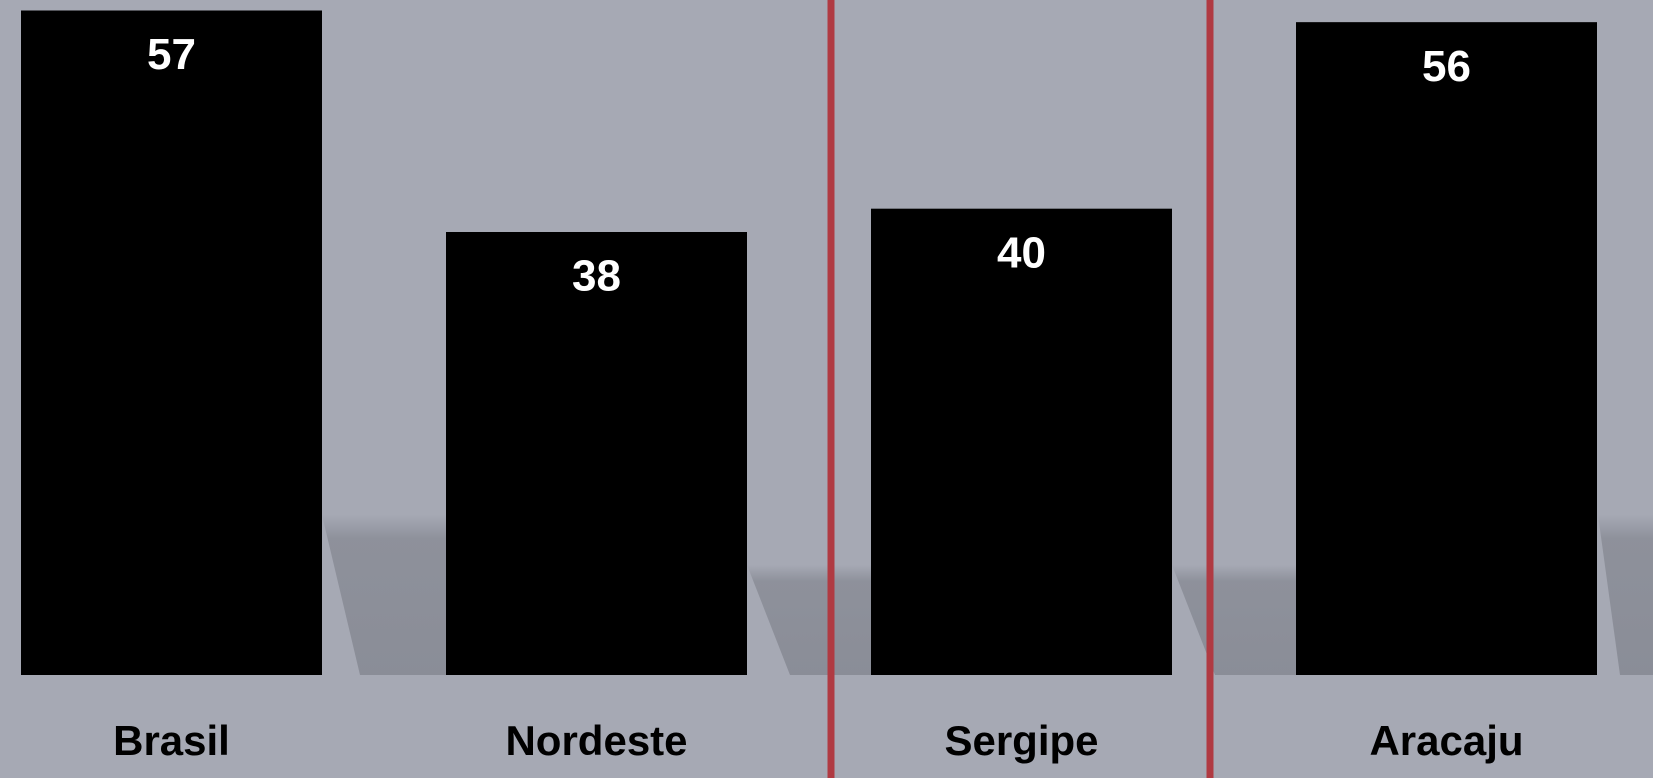 Image resolution: width=1653 pixels, height=778 pixels. Describe the element at coordinates (1446, 740) in the screenshot. I see `category-label: Aracaju` at that location.